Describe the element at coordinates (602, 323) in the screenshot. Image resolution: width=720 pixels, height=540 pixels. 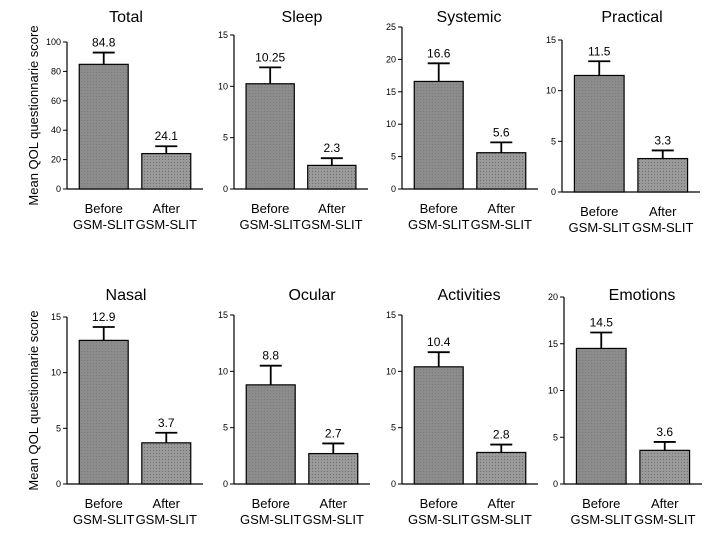
I see `data-label: 14.5` at that location.